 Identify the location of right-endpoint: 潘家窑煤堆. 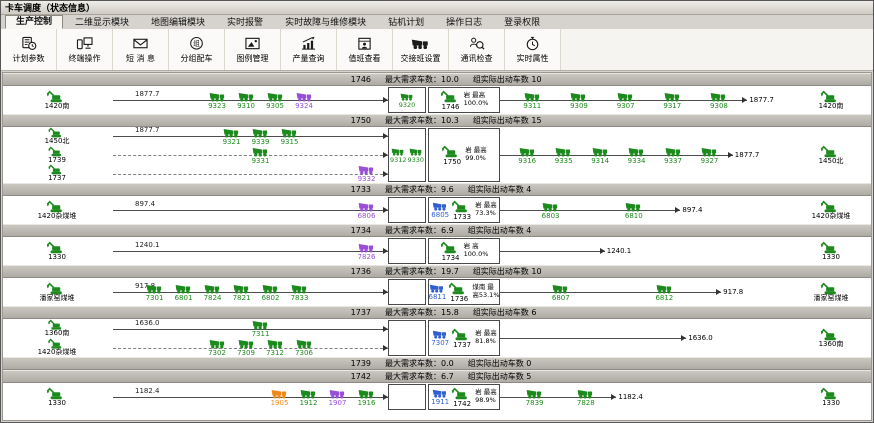
(824, 292).